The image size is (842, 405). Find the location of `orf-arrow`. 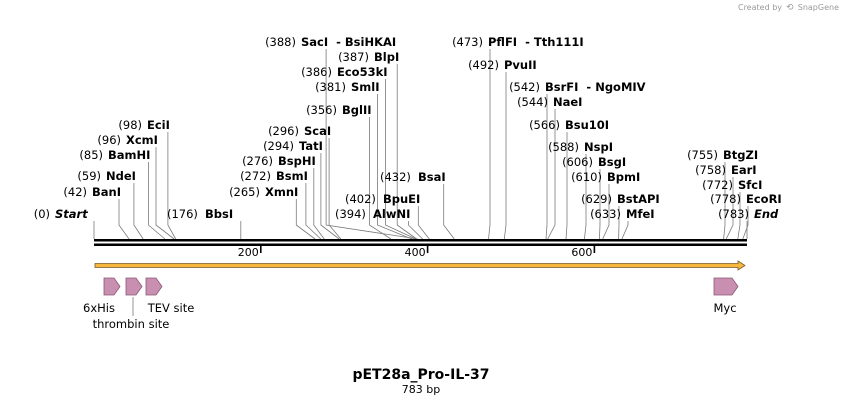

orf-arrow is located at coordinates (420, 265).